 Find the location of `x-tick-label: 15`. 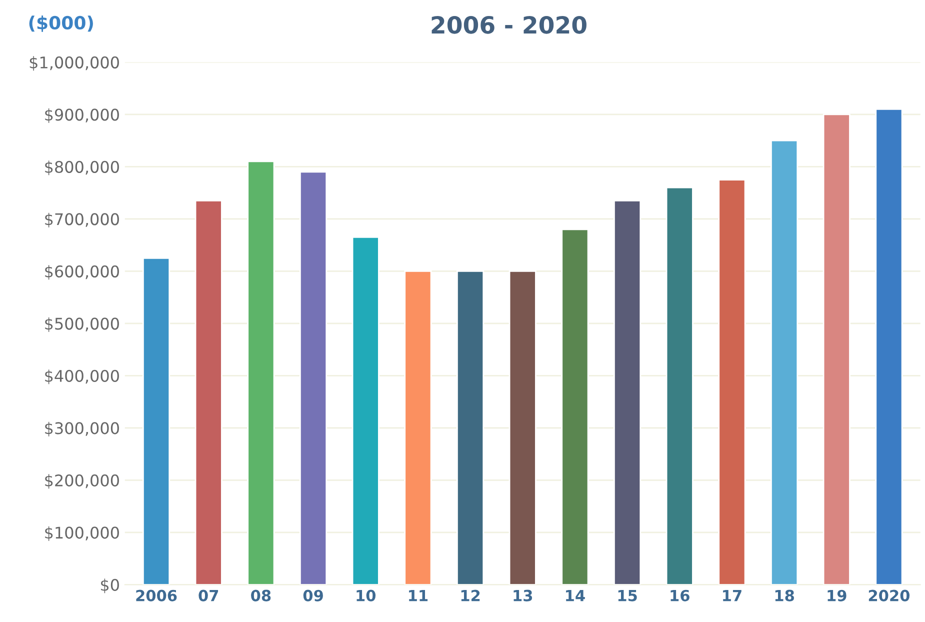

x-tick-label: 15 is located at coordinates (627, 596).